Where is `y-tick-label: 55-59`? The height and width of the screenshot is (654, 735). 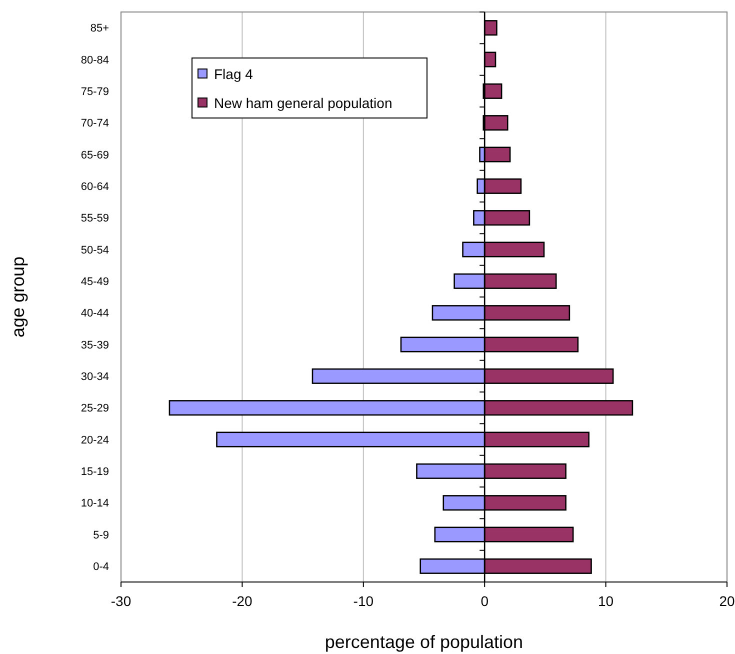 y-tick-label: 55-59 is located at coordinates (94, 218).